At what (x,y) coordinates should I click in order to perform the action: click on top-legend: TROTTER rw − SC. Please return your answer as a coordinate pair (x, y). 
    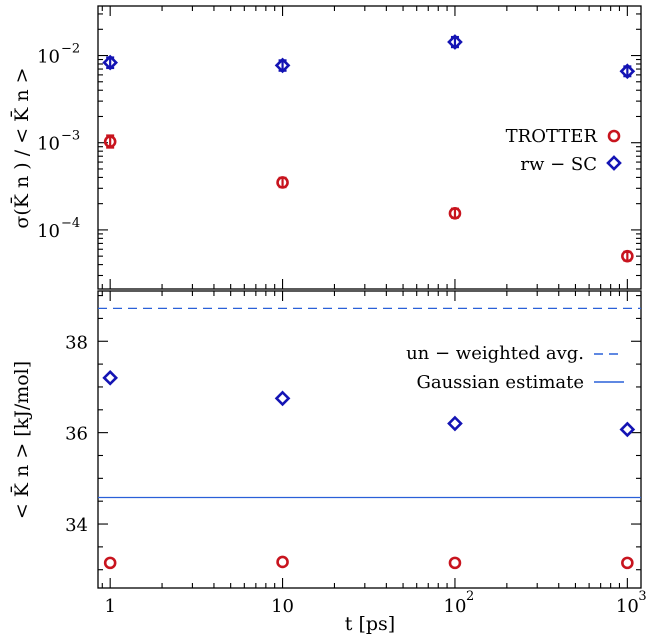
    Looking at the image, I should click on (564, 150).